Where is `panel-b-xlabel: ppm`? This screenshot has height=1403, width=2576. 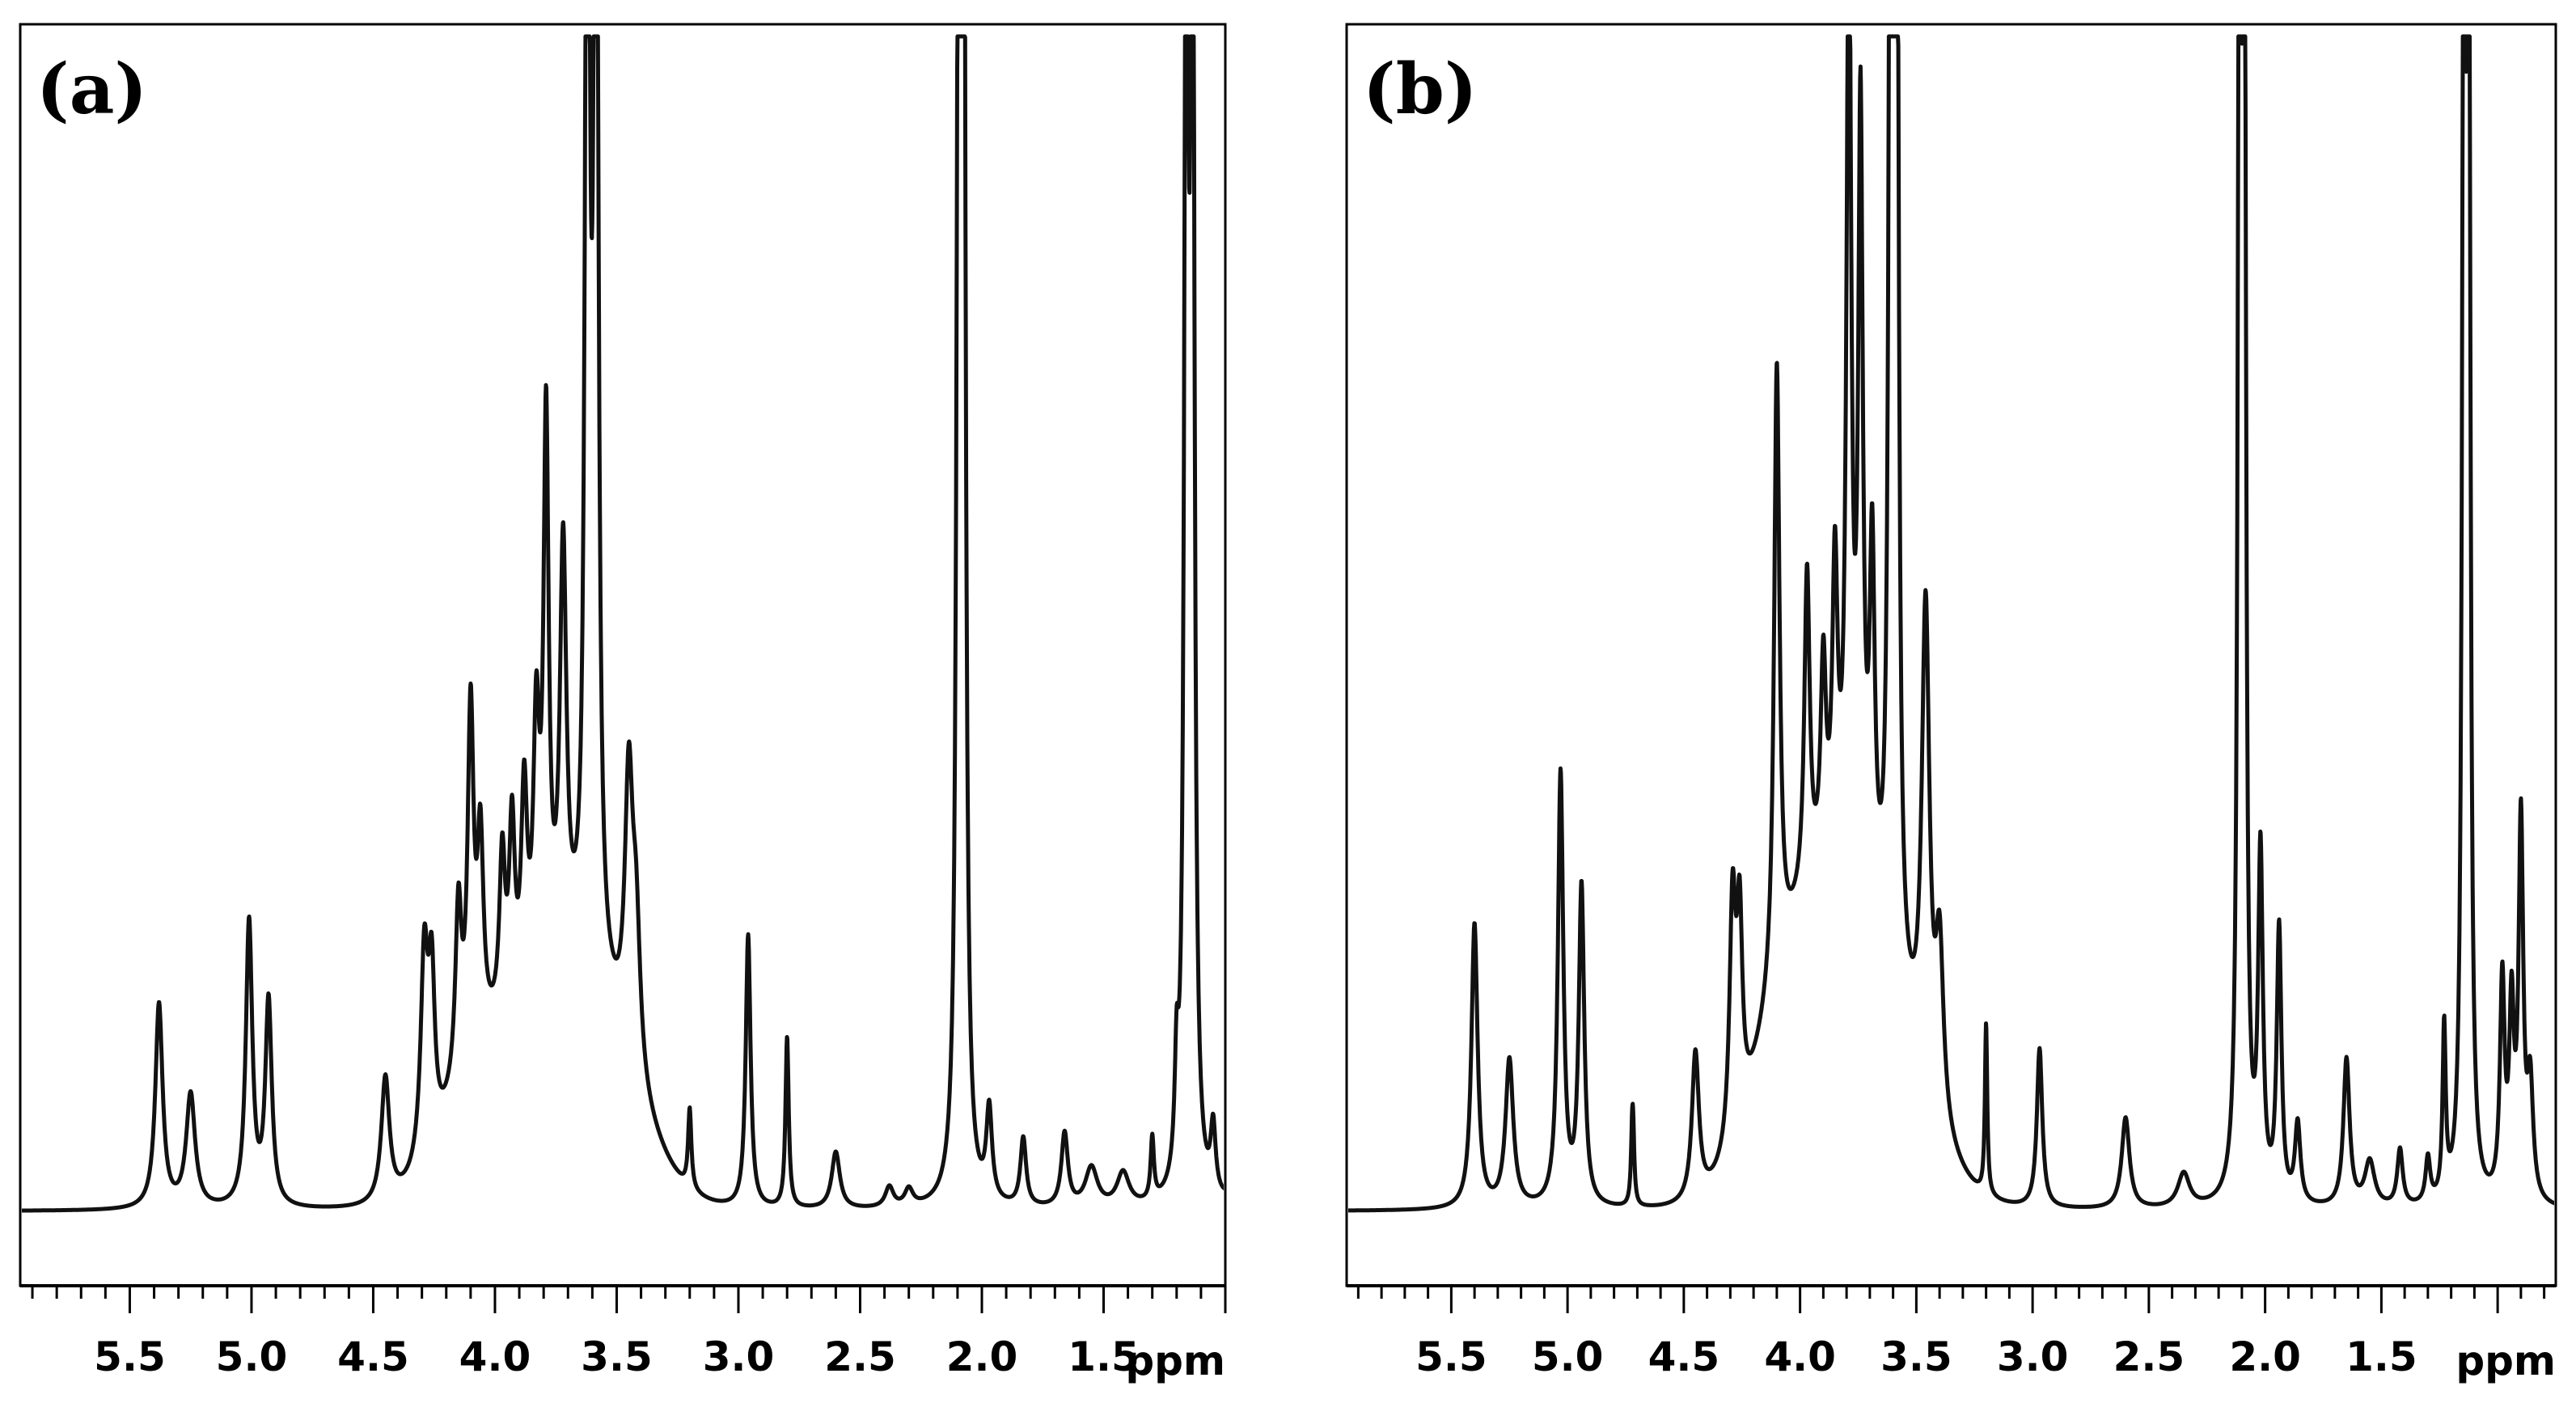 panel-b-xlabel: ppm is located at coordinates (2506, 1360).